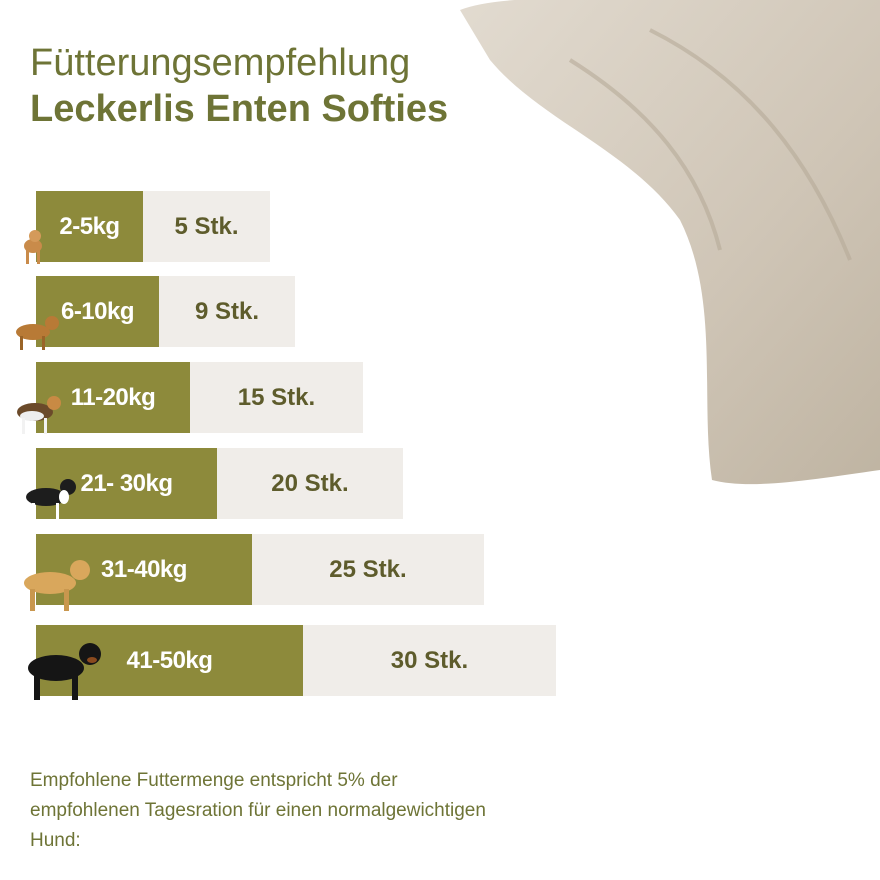  What do you see at coordinates (206, 226) in the screenshot?
I see `amount-label: 5 Stk.` at bounding box center [206, 226].